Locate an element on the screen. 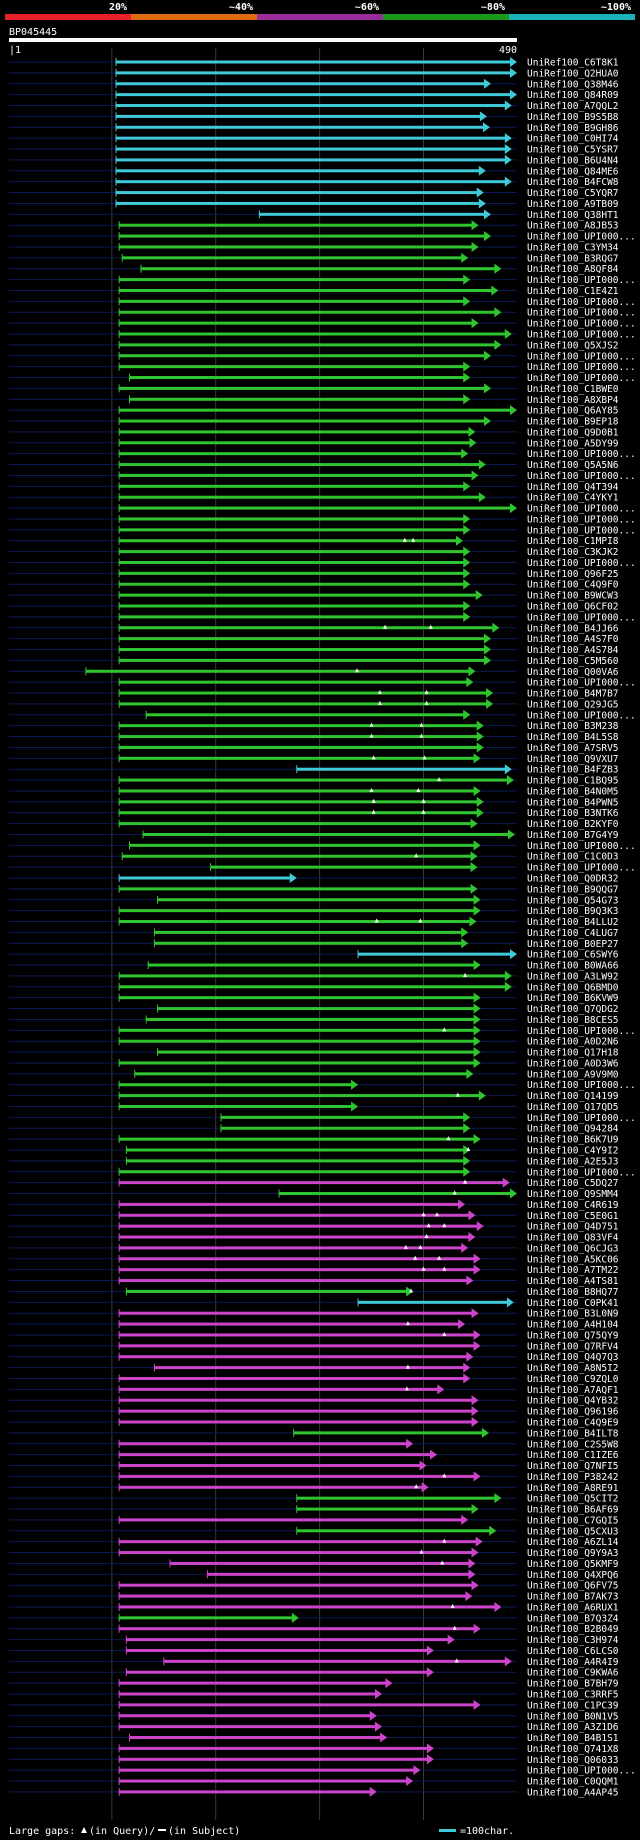 The height and width of the screenshot is (1840, 640). hit-row: UniRef100_A8N5I2 is located at coordinates (314, 1368).